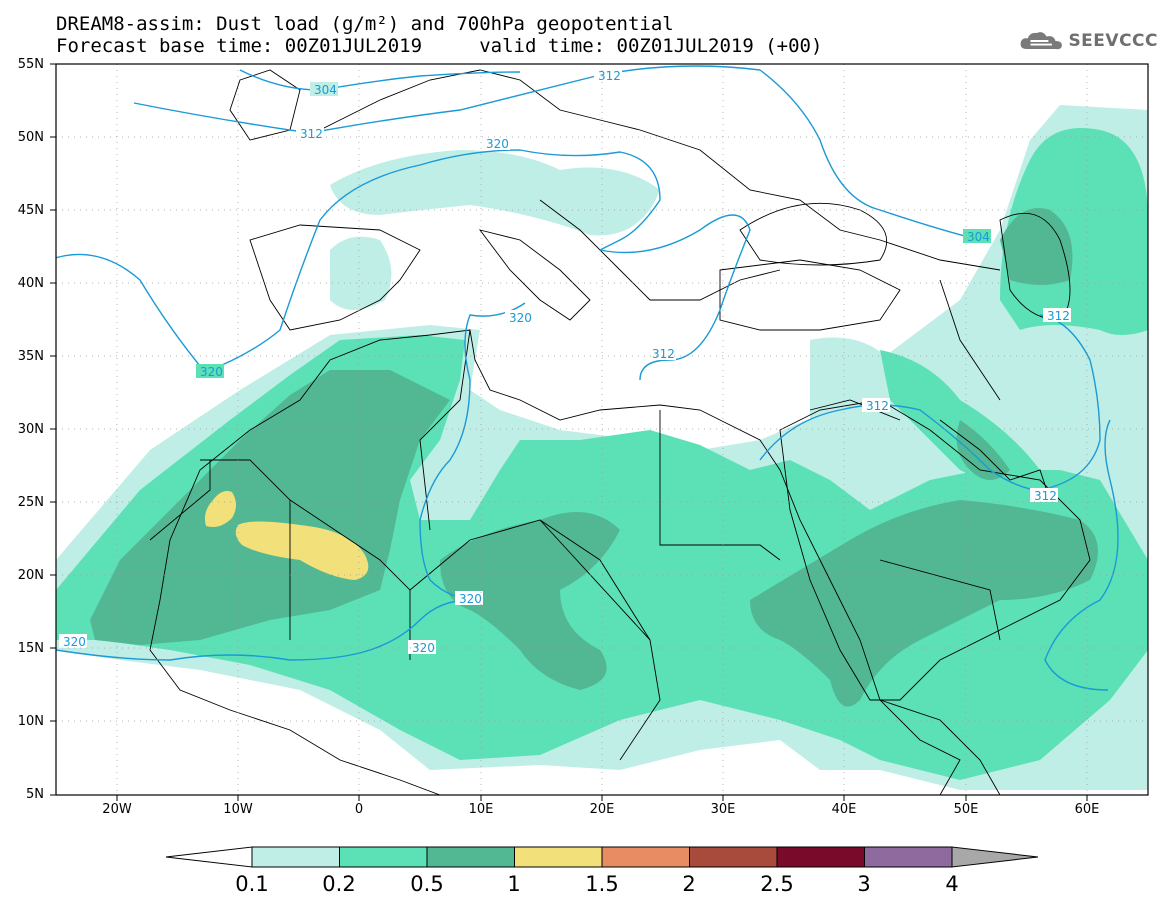 This screenshot has width=1165, height=907. I want to click on dust-dark-caspian, so click(1036, 246).